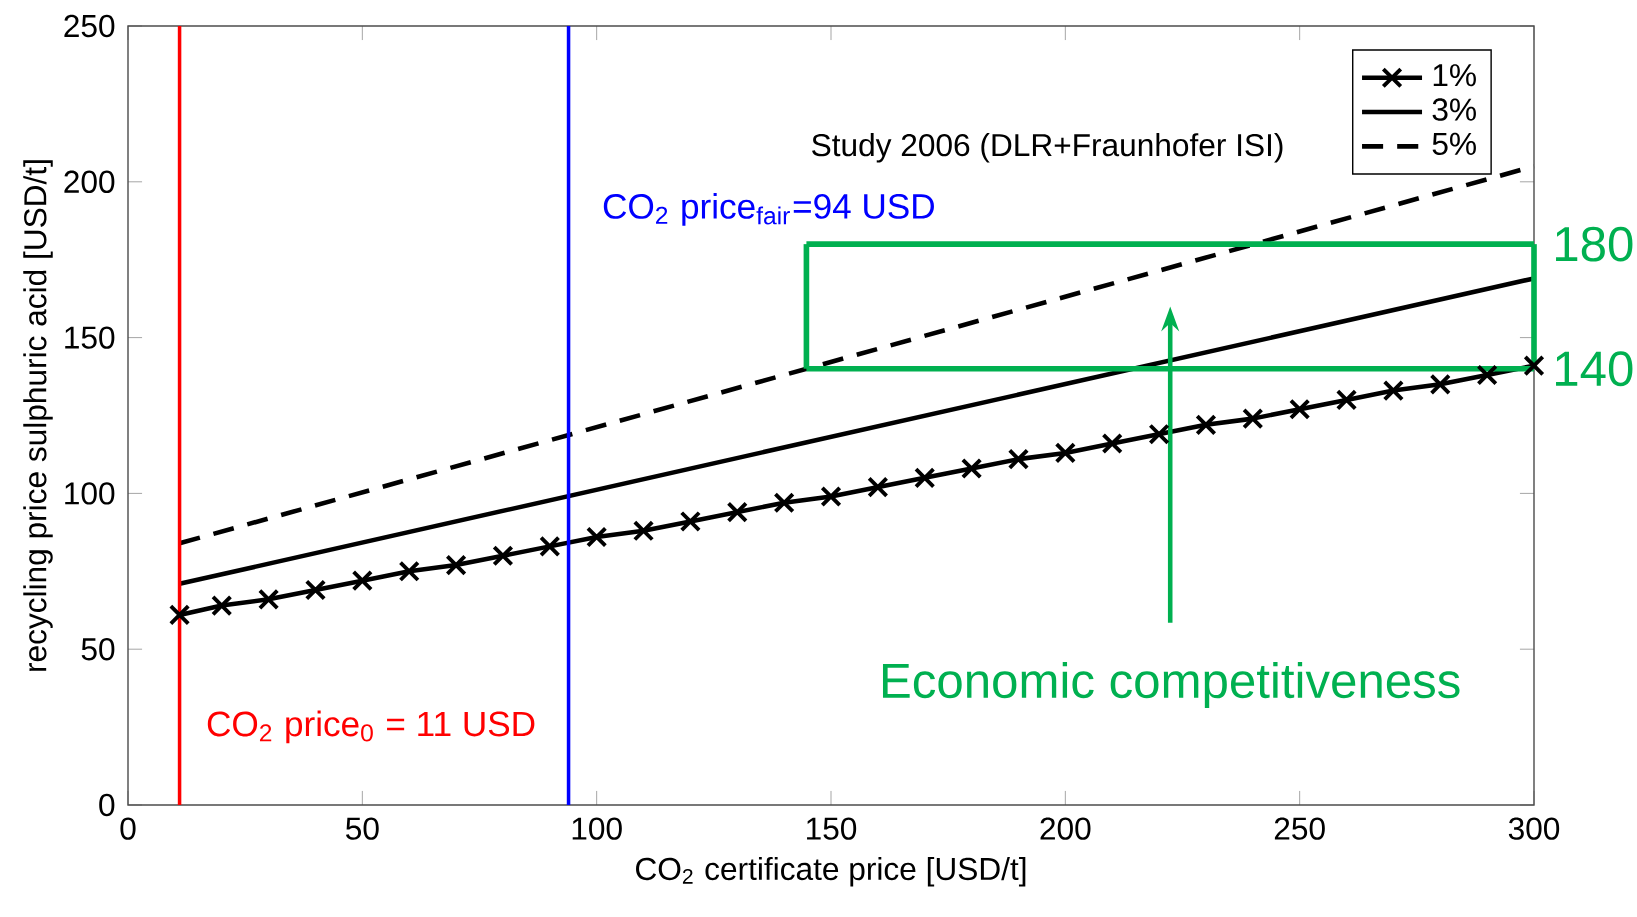 Image resolution: width=1637 pixels, height=917 pixels. I want to click on legend-label: 3%, so click(1454, 109).